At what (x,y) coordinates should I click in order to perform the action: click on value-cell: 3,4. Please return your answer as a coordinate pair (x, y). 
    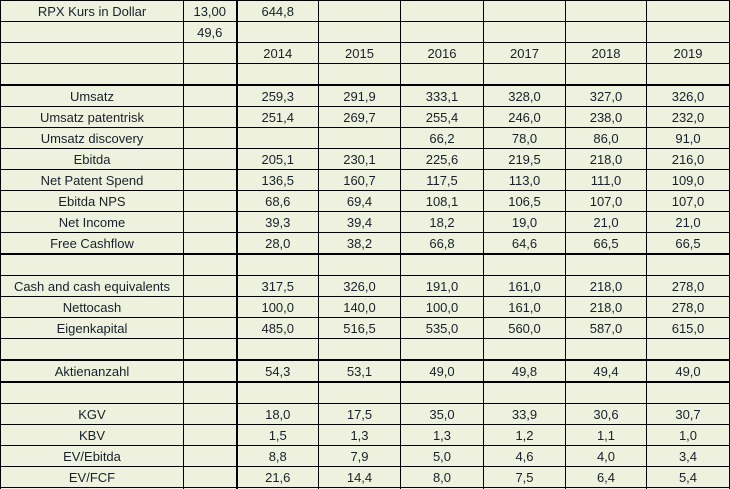
    Looking at the image, I should click on (688, 456).